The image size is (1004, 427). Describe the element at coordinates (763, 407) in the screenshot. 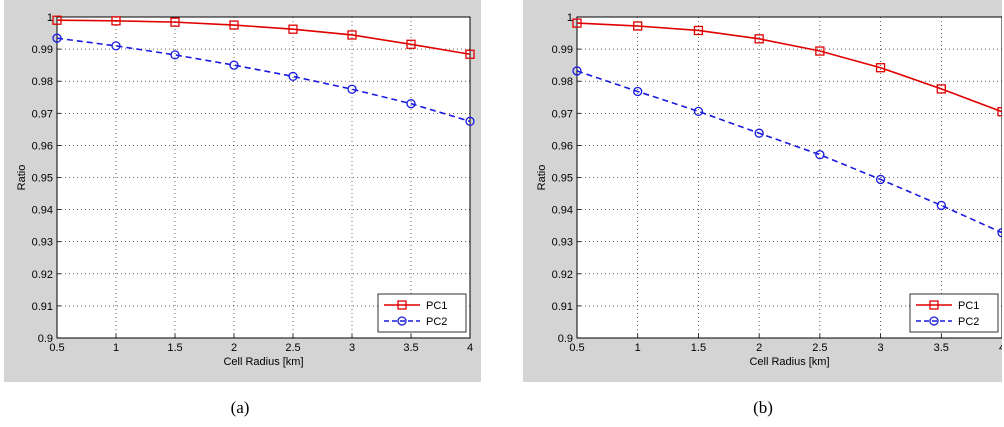

I see `caption-b: (b)` at that location.